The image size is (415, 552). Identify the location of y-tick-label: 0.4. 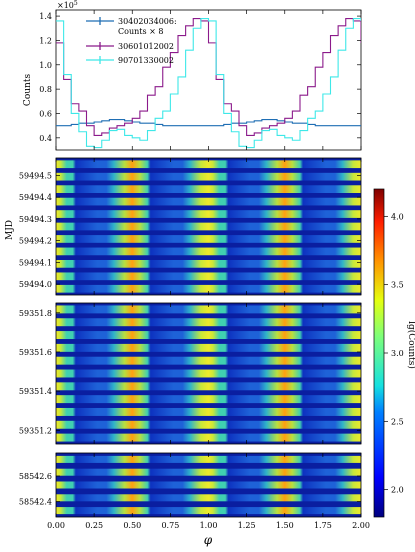
(45, 138).